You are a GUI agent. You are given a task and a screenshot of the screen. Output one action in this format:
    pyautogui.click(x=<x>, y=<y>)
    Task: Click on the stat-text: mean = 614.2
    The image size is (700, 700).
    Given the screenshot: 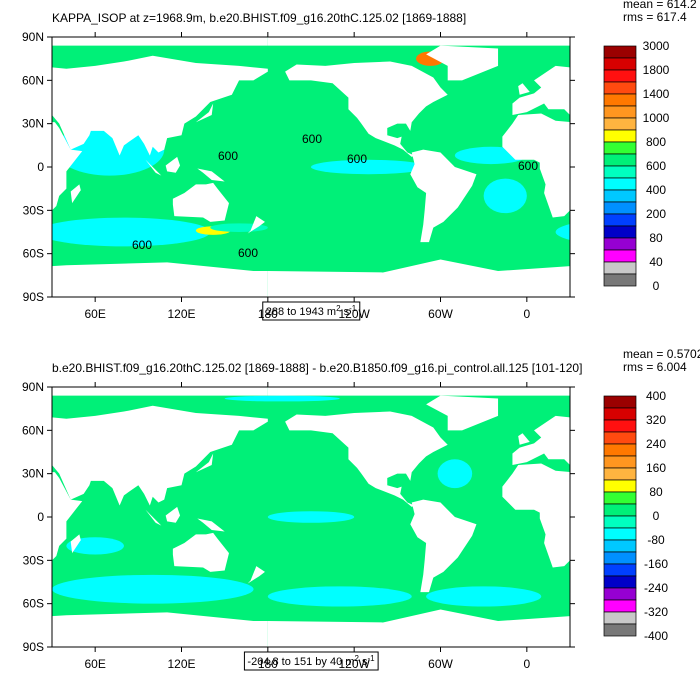 What is the action you would take?
    pyautogui.click(x=660, y=5)
    